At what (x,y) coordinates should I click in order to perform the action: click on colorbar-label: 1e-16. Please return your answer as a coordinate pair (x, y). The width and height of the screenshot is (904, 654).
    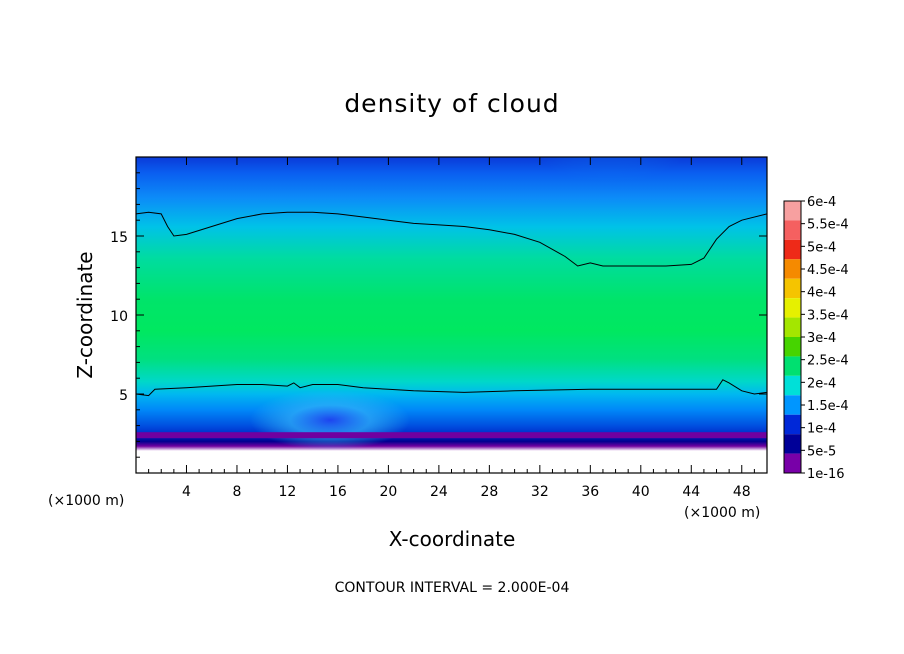
    Looking at the image, I should click on (826, 474).